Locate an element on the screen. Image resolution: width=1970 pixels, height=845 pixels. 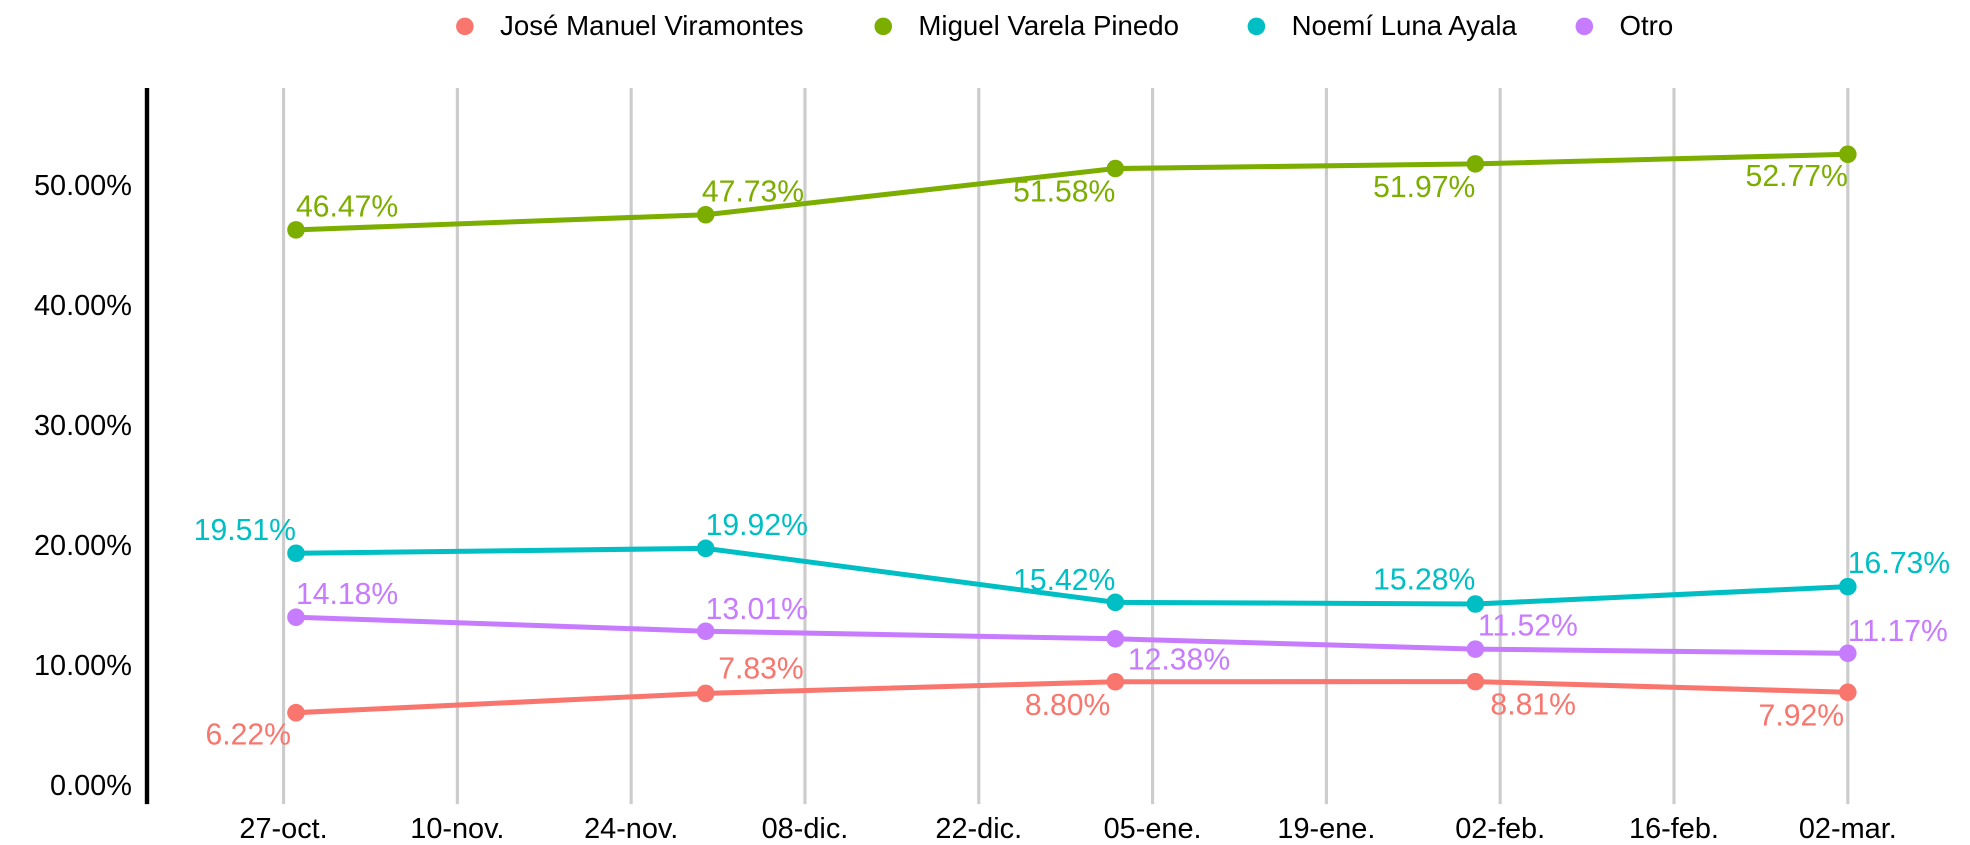
legend-label: Noemí Luna Ayala is located at coordinates (1405, 25).